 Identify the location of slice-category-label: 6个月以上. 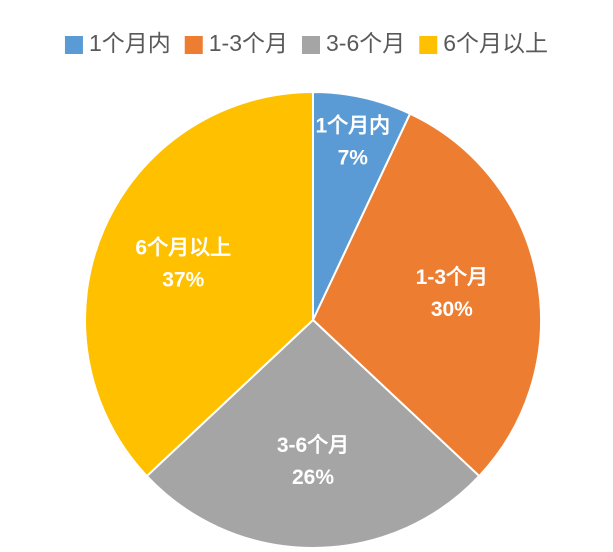
(183, 247).